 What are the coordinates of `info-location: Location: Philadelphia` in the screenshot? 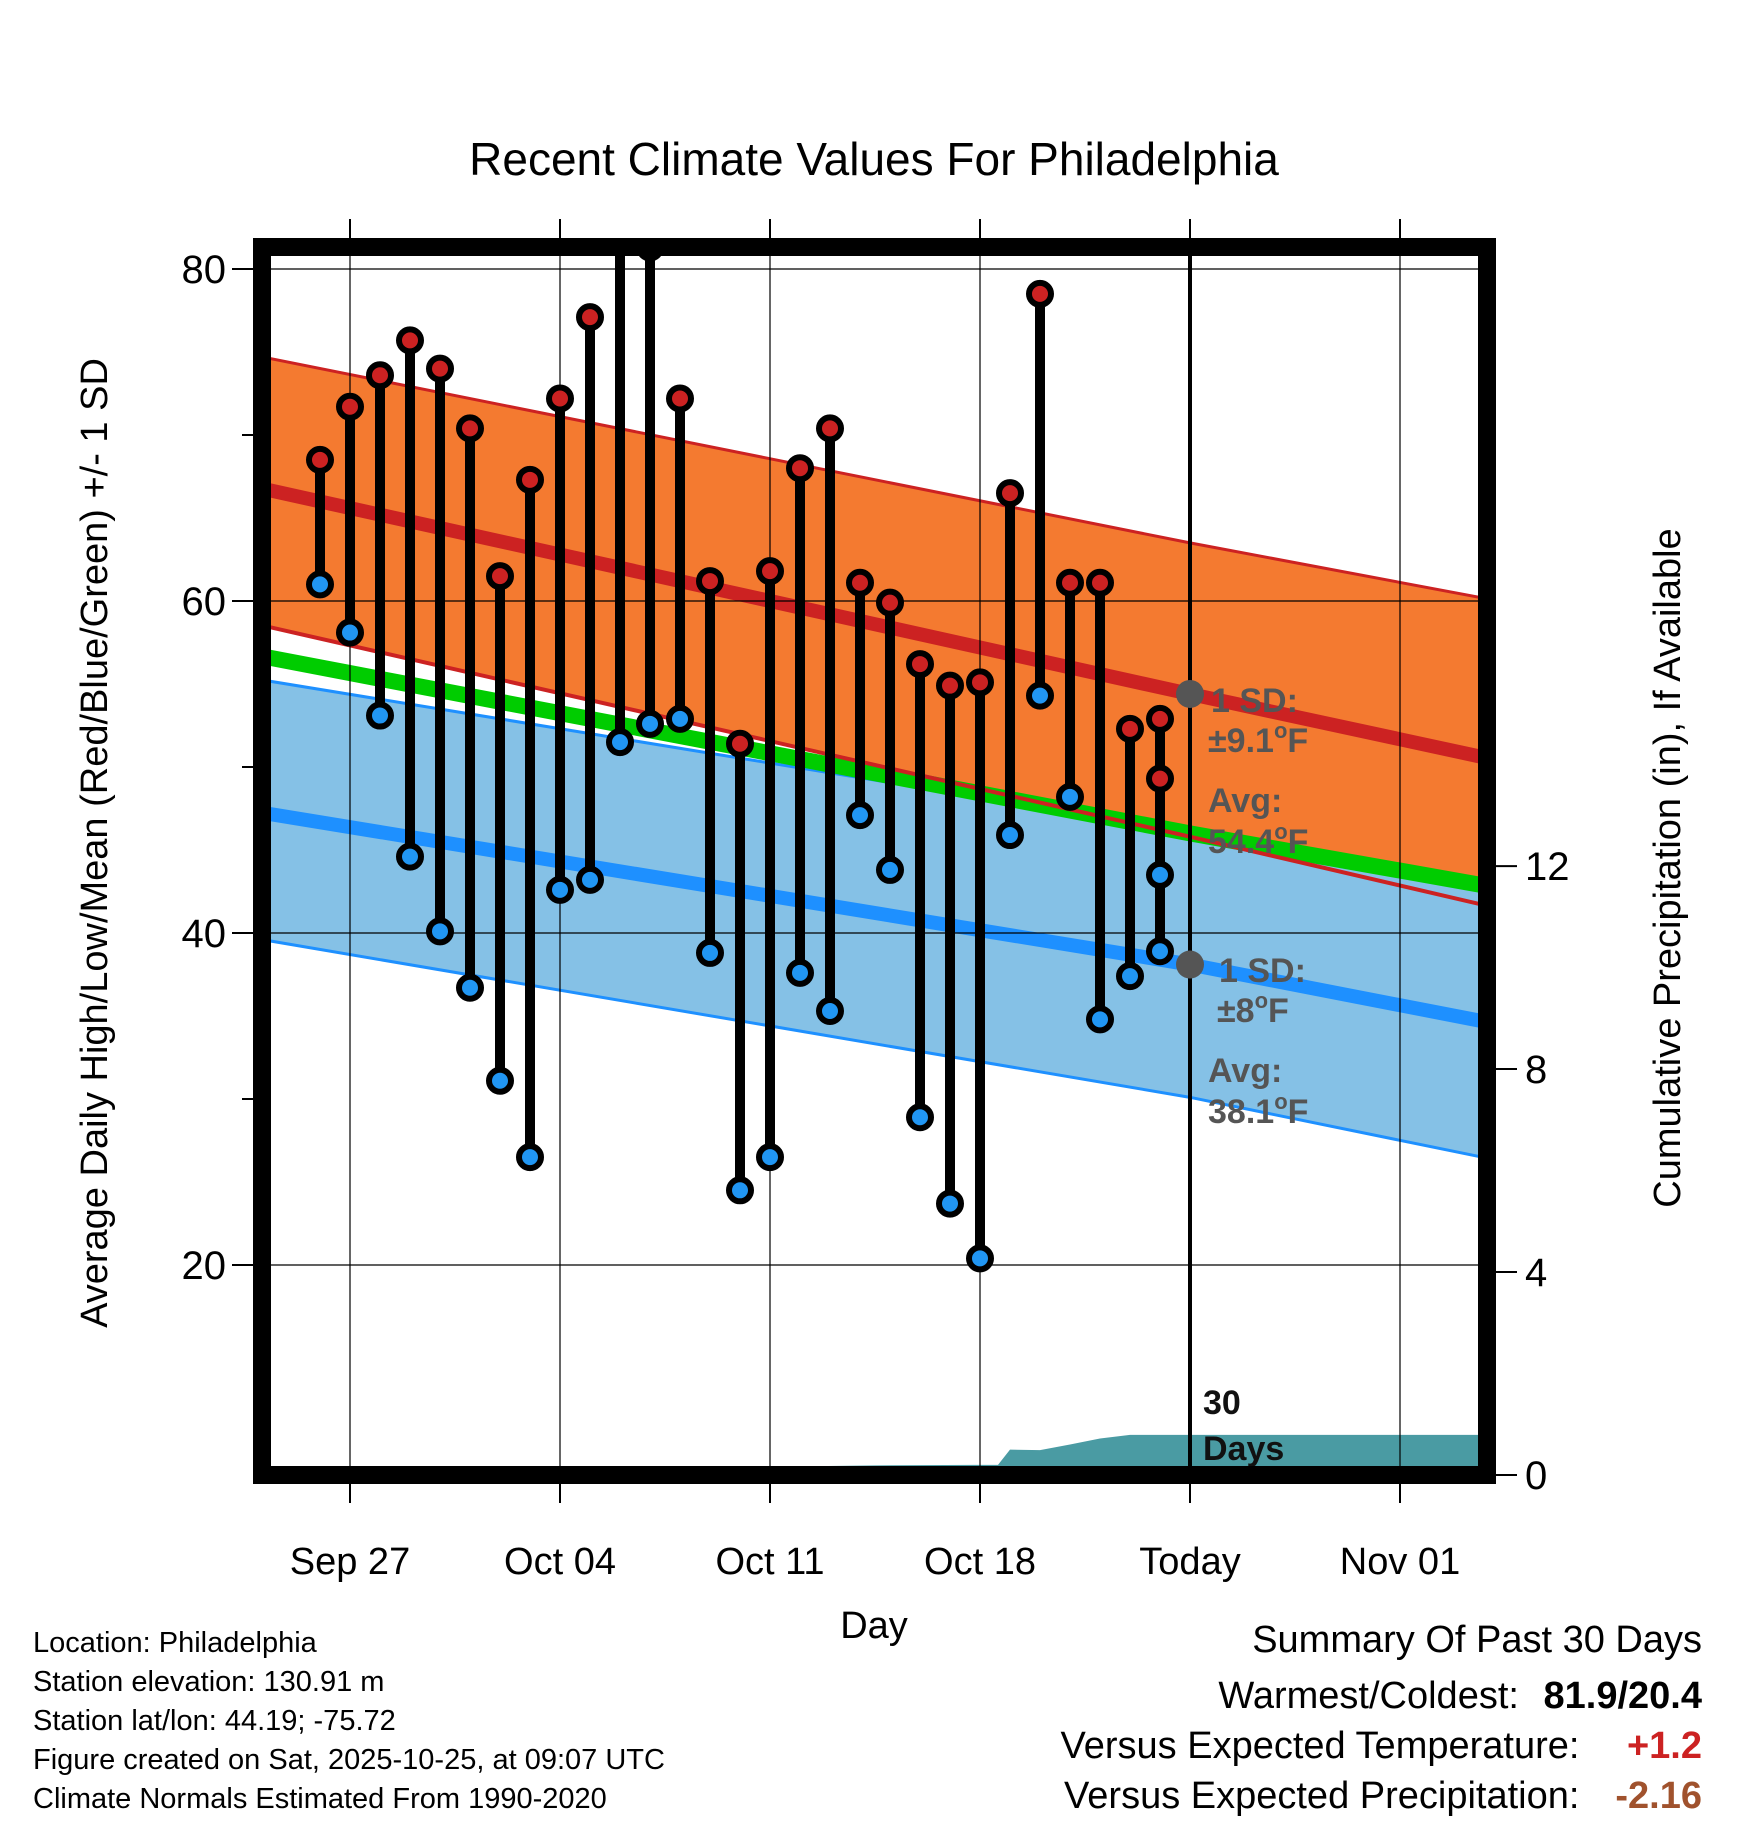 It's located at (175, 1643).